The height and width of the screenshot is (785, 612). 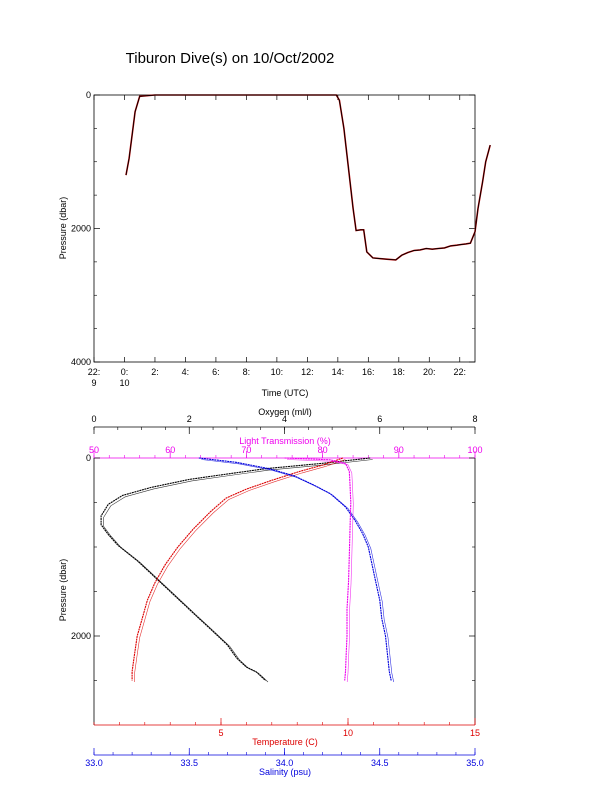 I want to click on x-tick-label: 18:, so click(x=399, y=372).